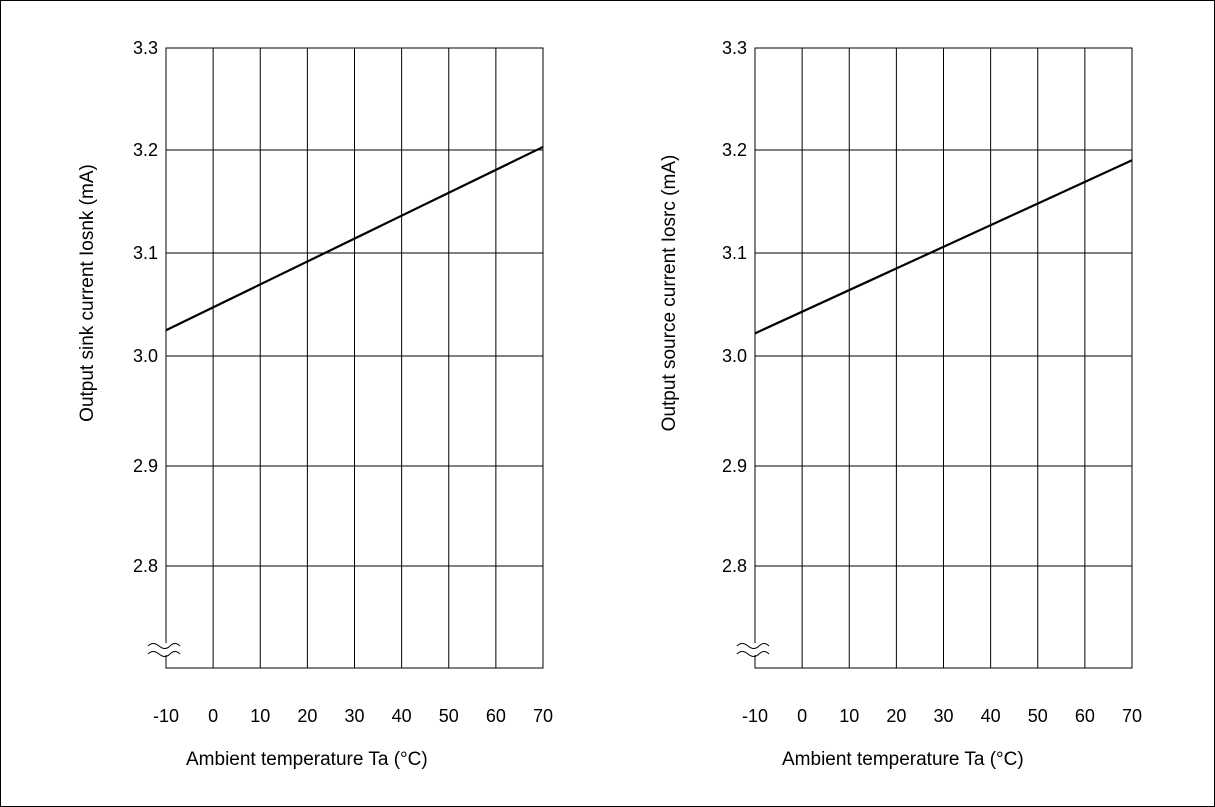 Image resolution: width=1215 pixels, height=807 pixels. Describe the element at coordinates (87, 293) in the screenshot. I see `y-axis-label: Output sink current Iosnk (mA)` at that location.